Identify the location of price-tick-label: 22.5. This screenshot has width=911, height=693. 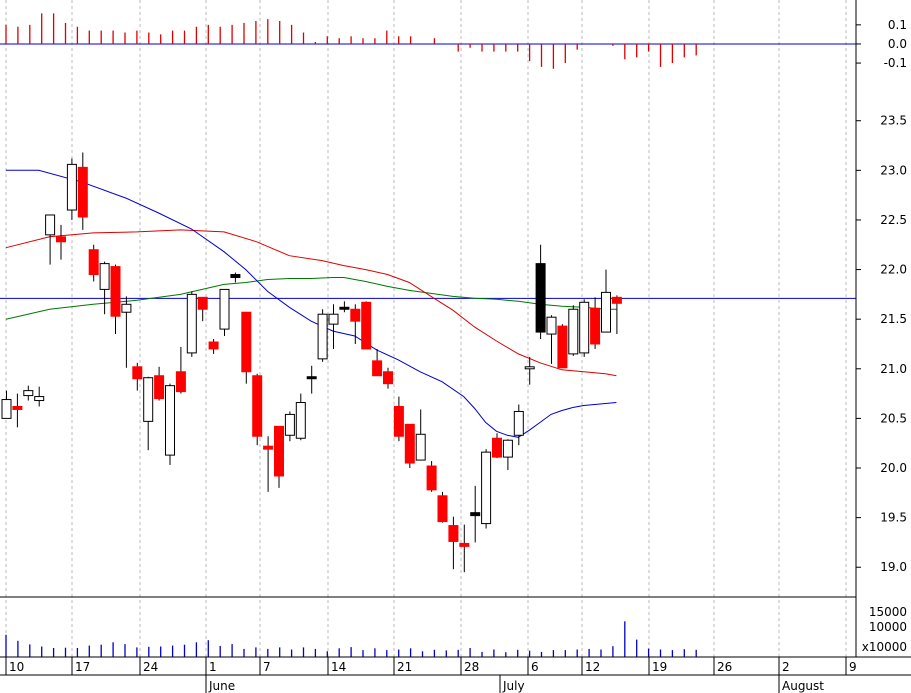
(893, 220).